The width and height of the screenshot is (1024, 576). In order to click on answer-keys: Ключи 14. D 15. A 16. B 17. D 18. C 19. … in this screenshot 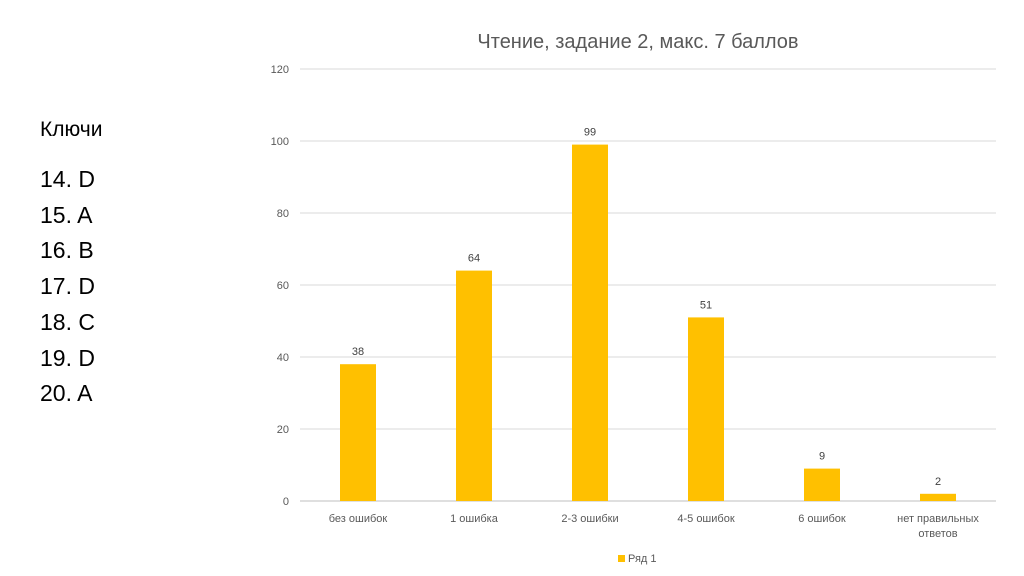, I will do `click(71, 265)`.